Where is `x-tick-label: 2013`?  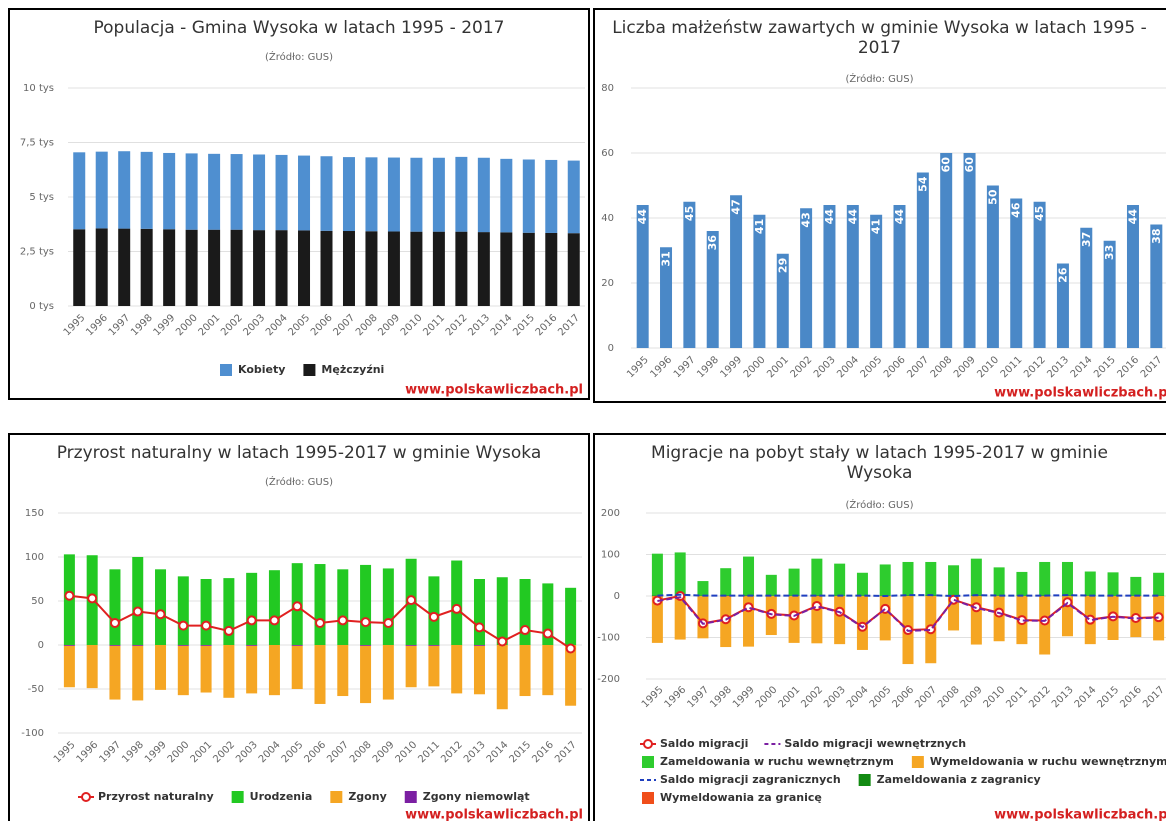
x-tick-label: 2013 is located at coordinates (1063, 697).